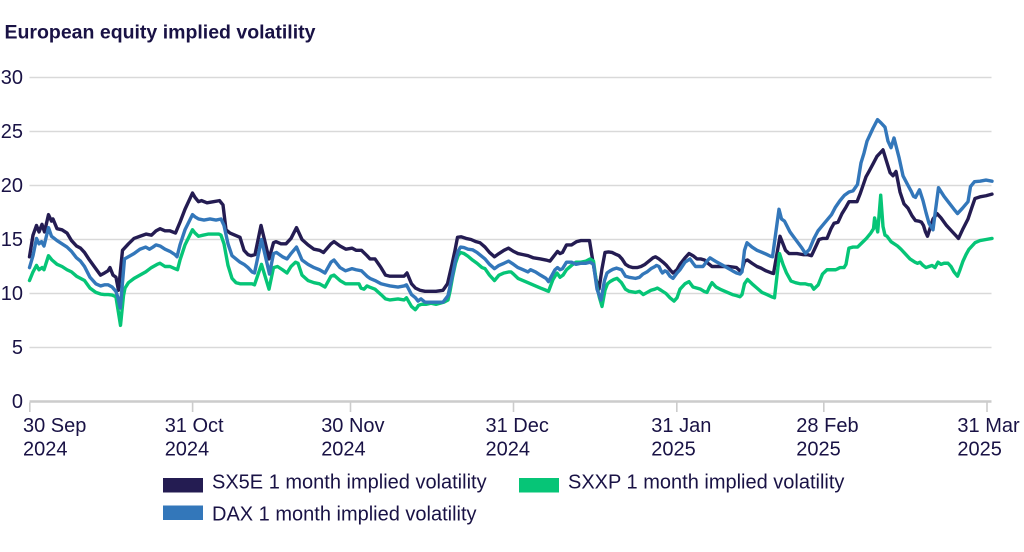 Image resolution: width=1024 pixels, height=552 pixels. Describe the element at coordinates (681, 426) in the screenshot. I see `svg-text: 31 Jan` at that location.